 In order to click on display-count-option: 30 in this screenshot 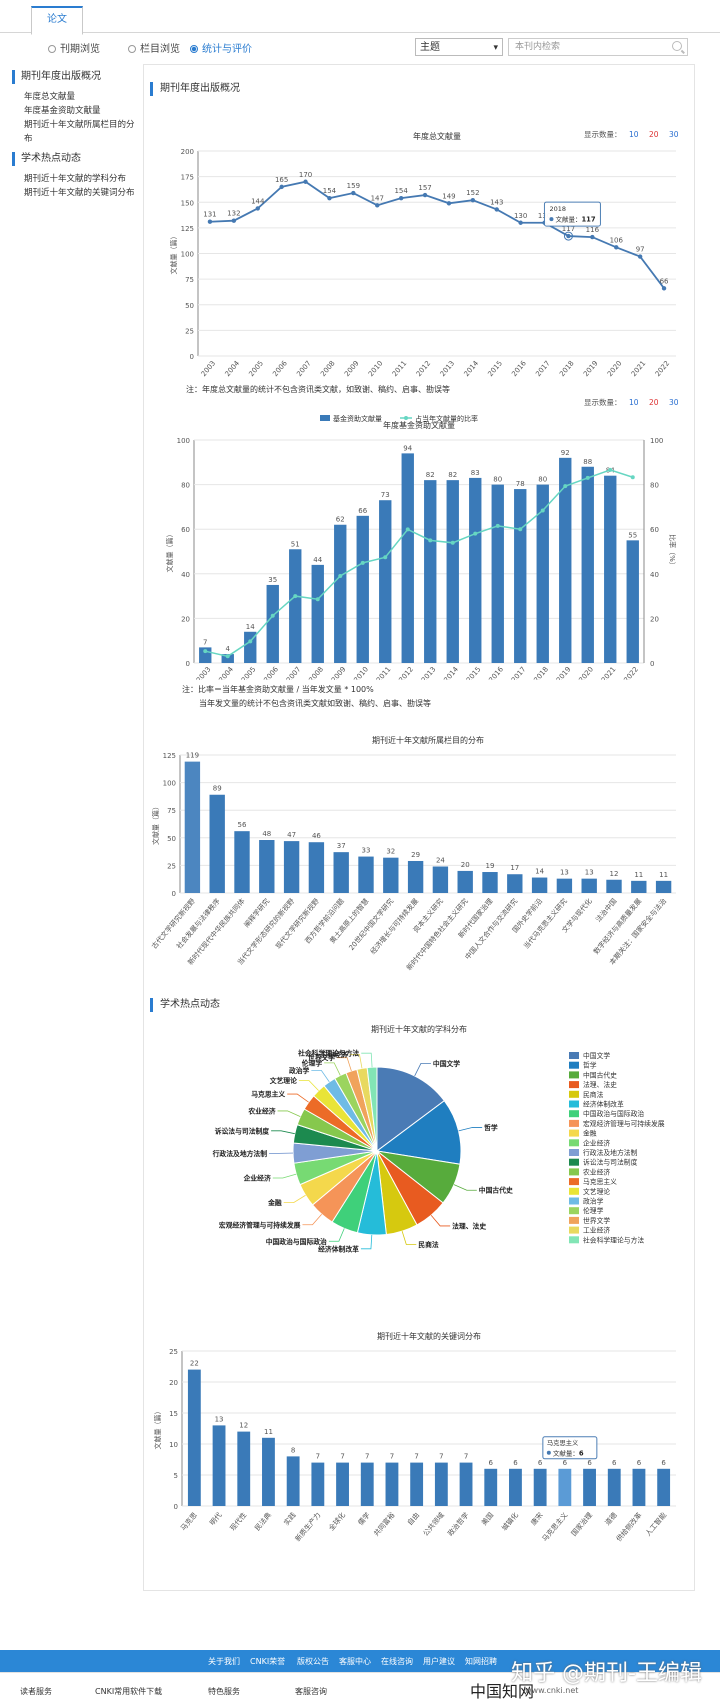, I will do `click(674, 134)`.